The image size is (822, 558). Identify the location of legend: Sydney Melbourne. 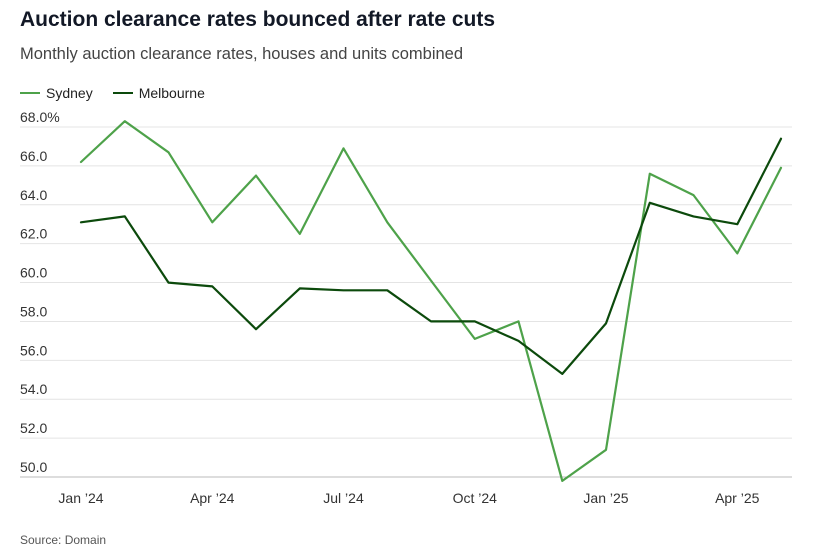
(122, 93).